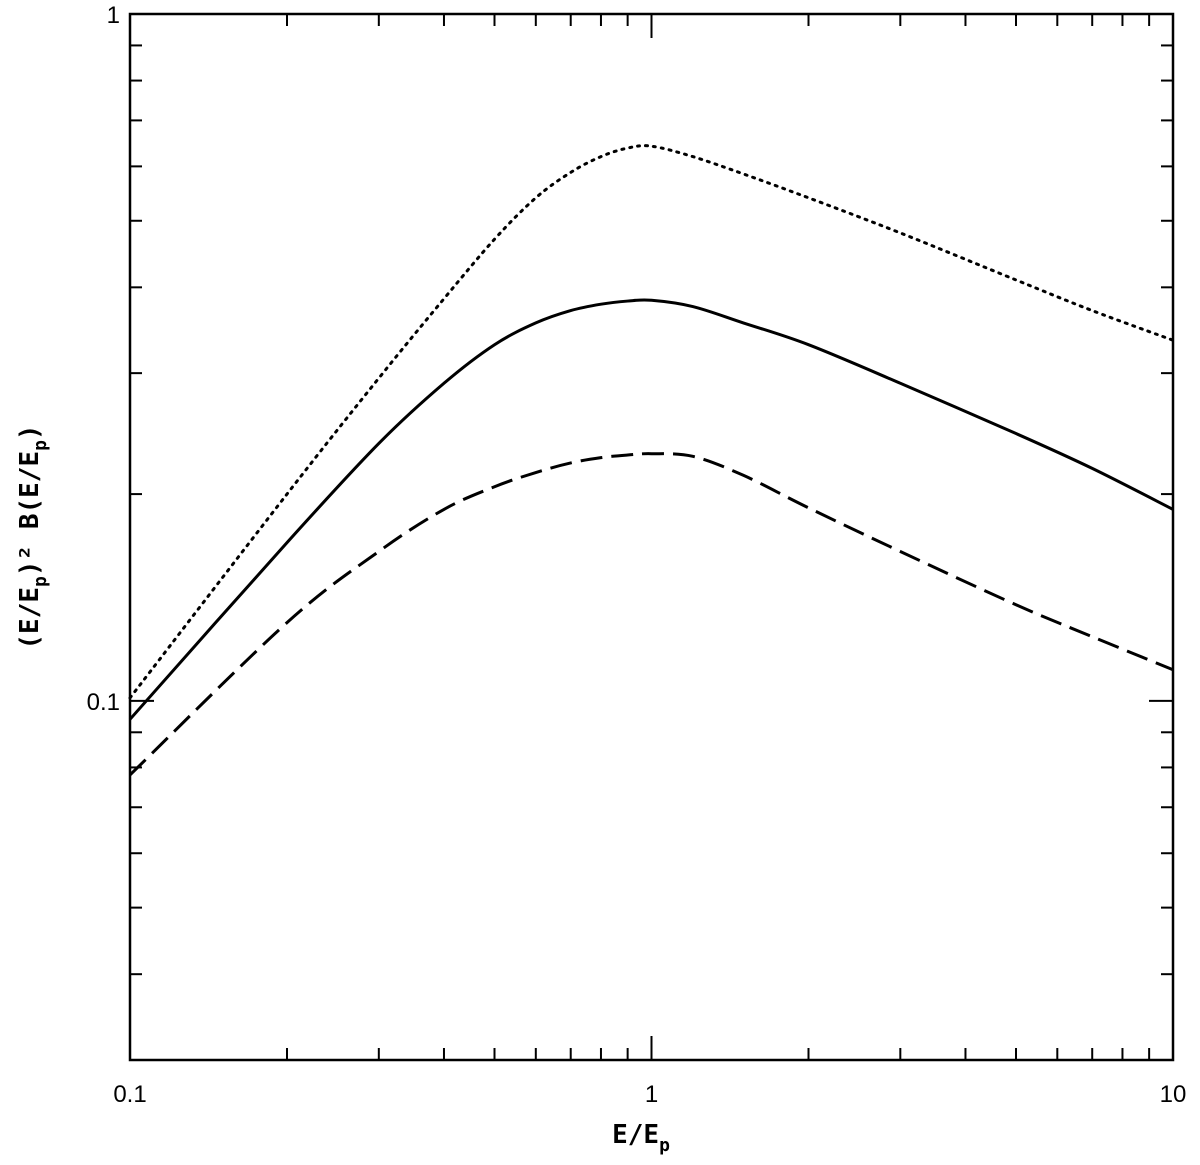 This screenshot has height=1165, width=1200. What do you see at coordinates (664, 1145) in the screenshot?
I see `x-axis-title-sub: p` at bounding box center [664, 1145].